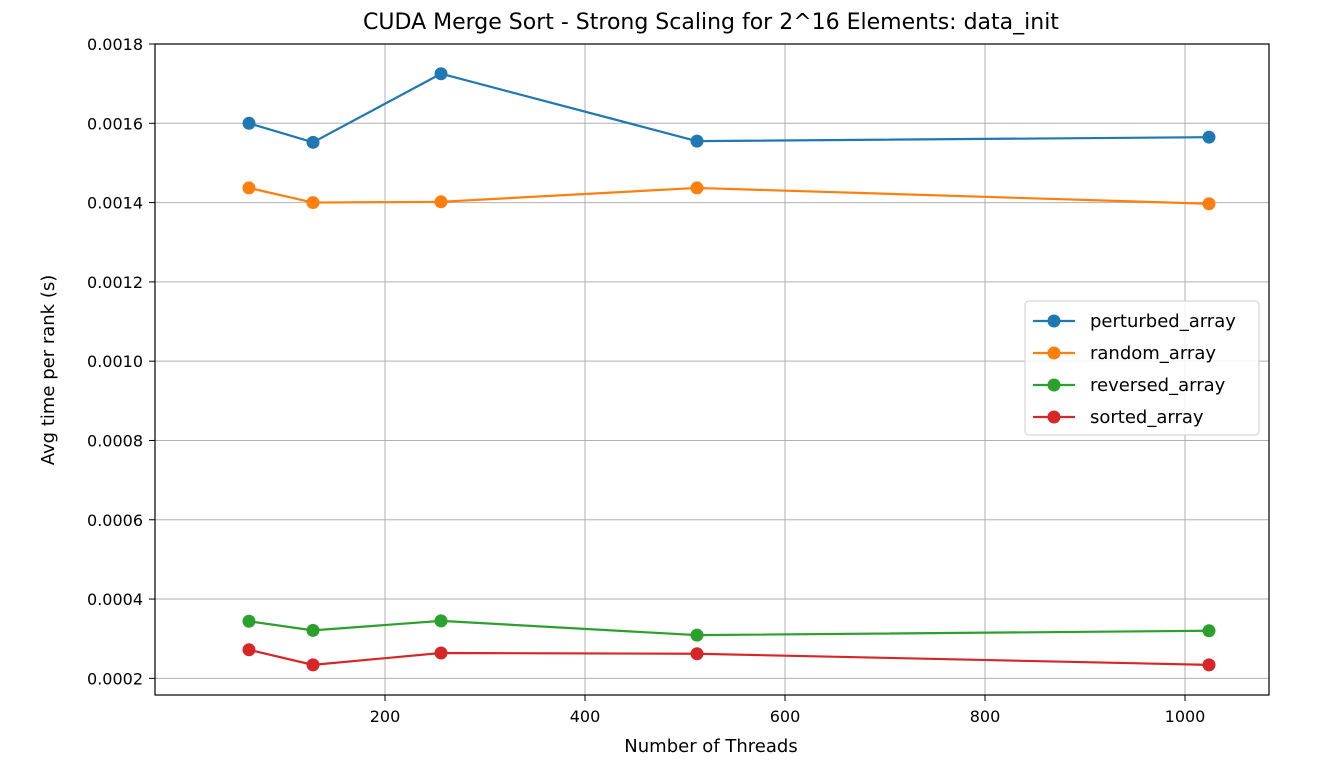 This screenshot has height=774, width=1338. I want to click on legend-item-random_array: random_array, so click(1124, 353).